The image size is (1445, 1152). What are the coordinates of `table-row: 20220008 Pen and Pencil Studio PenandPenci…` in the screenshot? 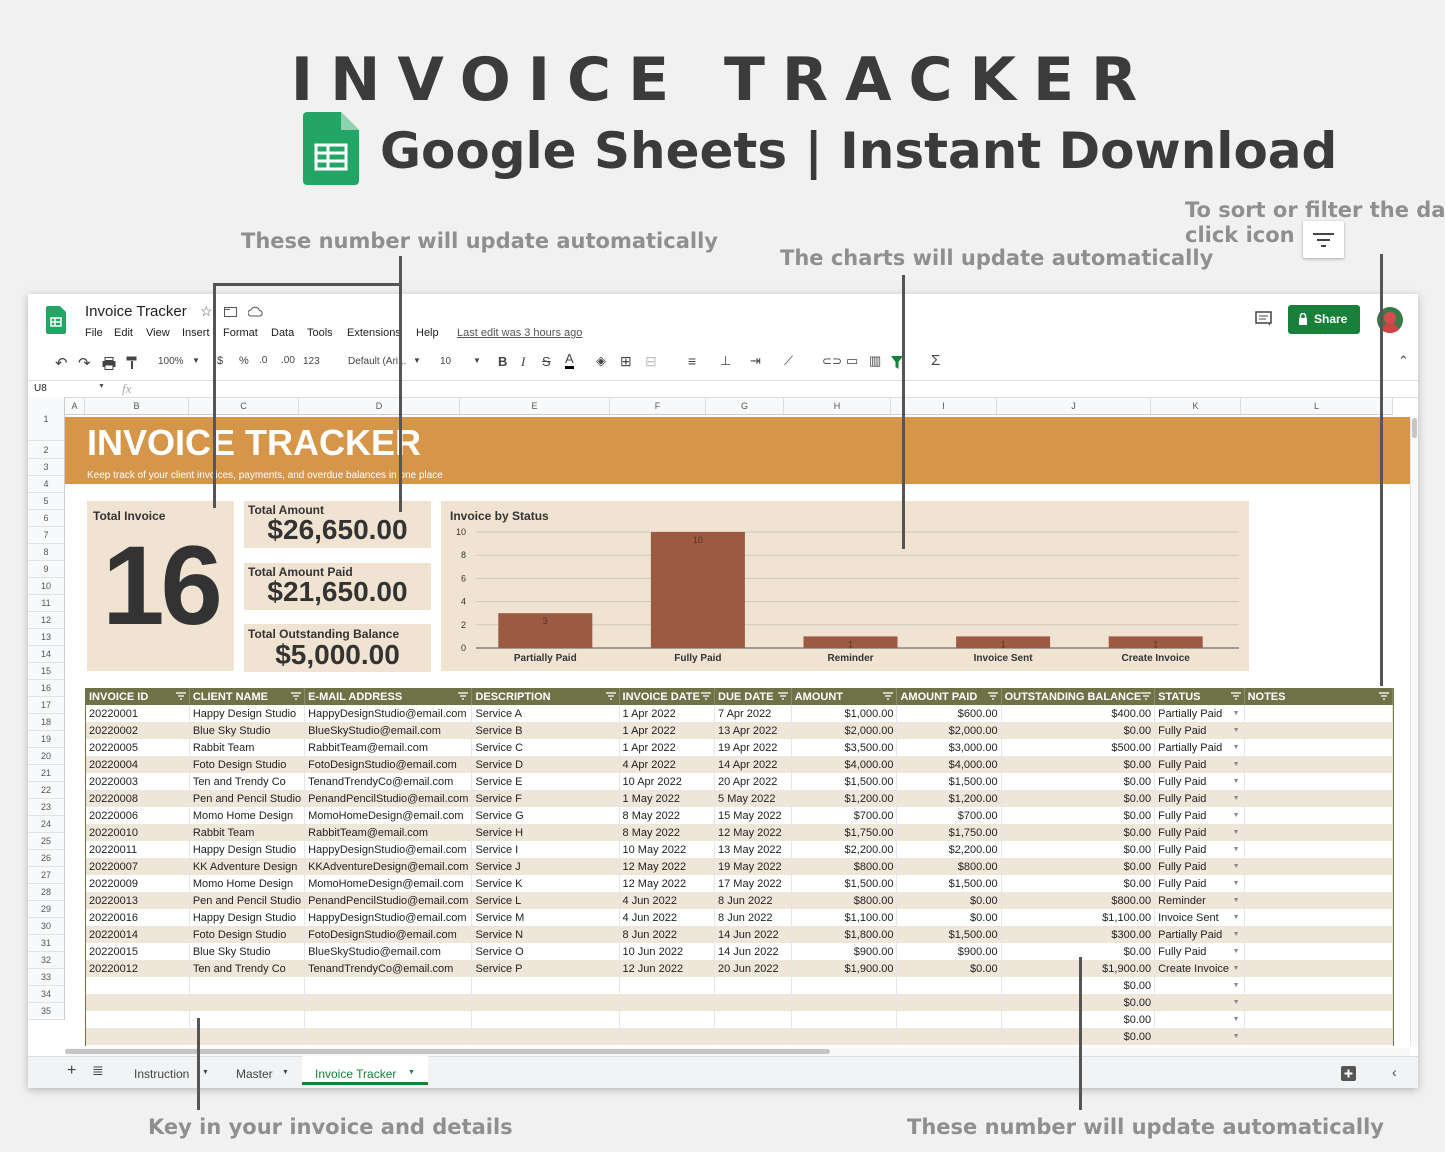 It's located at (740, 798).